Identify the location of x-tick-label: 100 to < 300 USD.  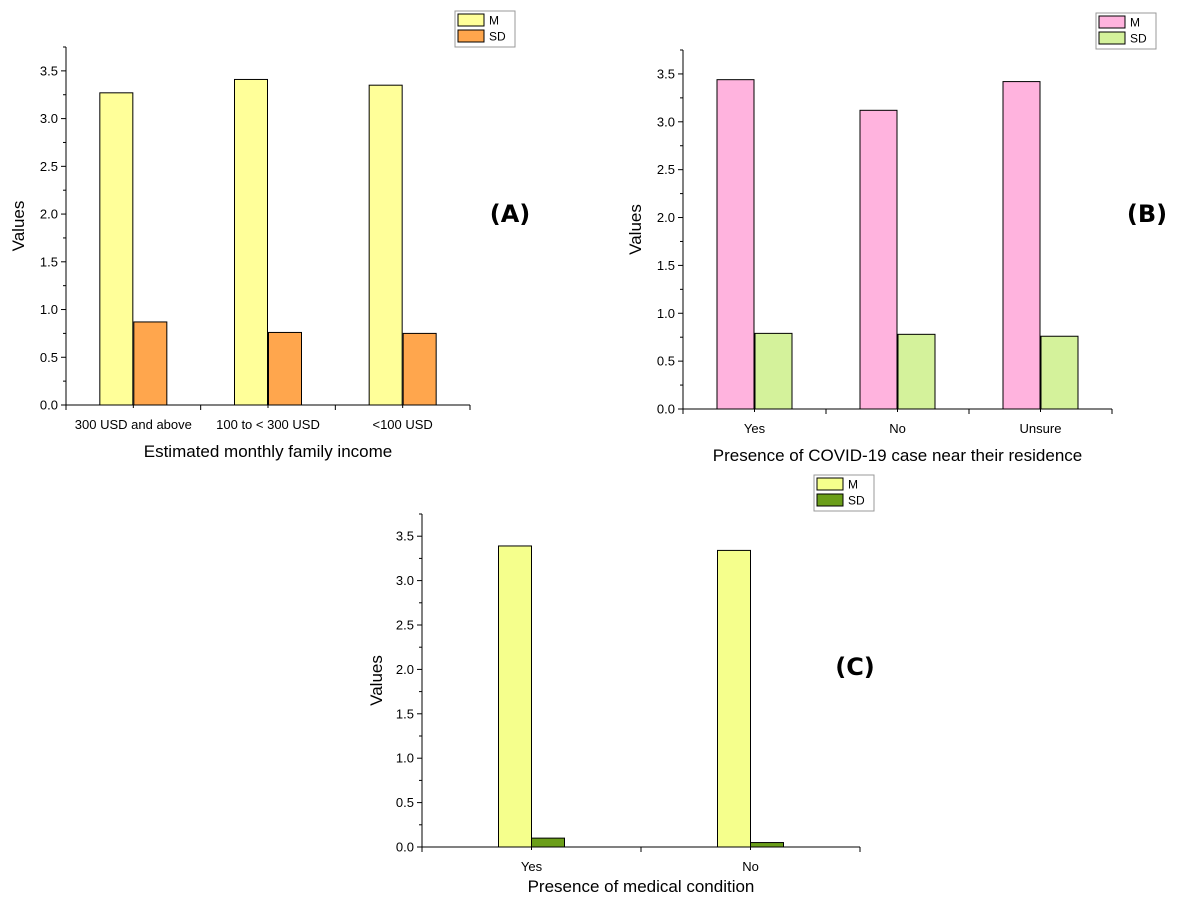
(268, 424).